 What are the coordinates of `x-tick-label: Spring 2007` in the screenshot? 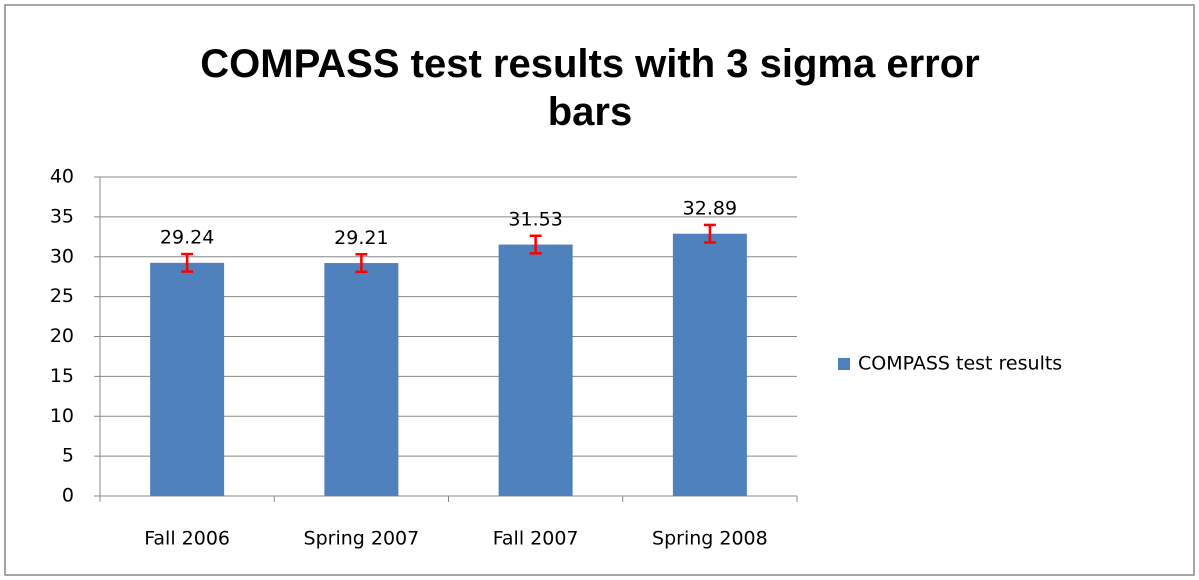 It's located at (362, 539).